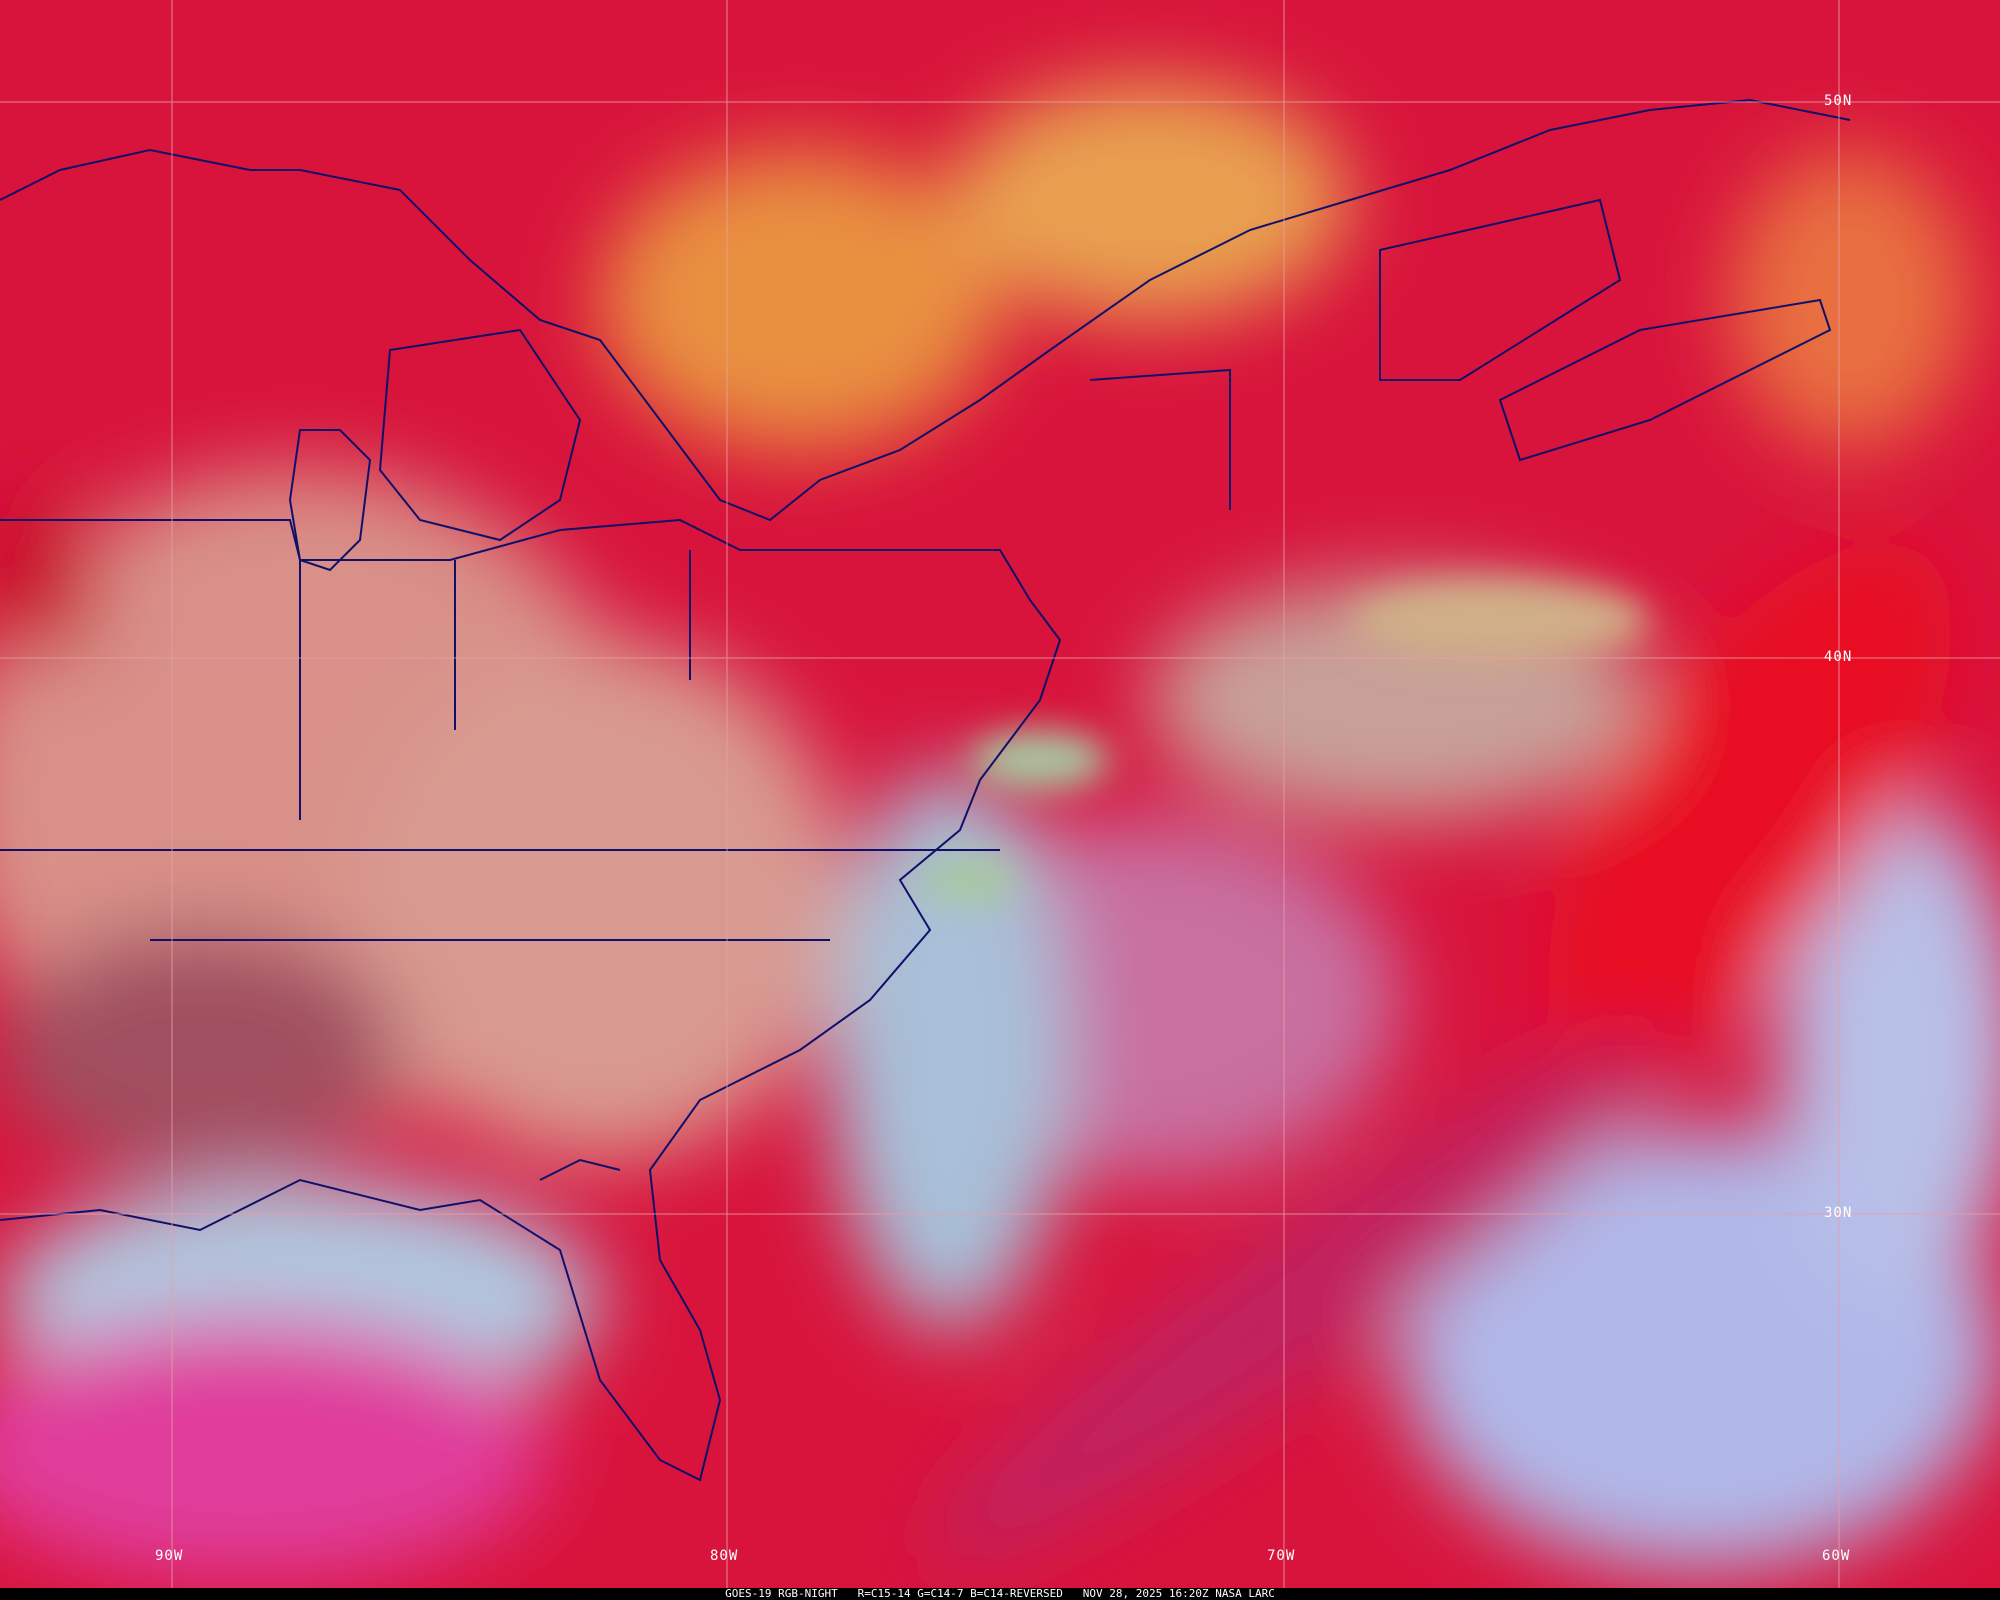  Describe the element at coordinates (748, 1593) in the screenshot. I see `satellite-name: GOES-19` at that location.